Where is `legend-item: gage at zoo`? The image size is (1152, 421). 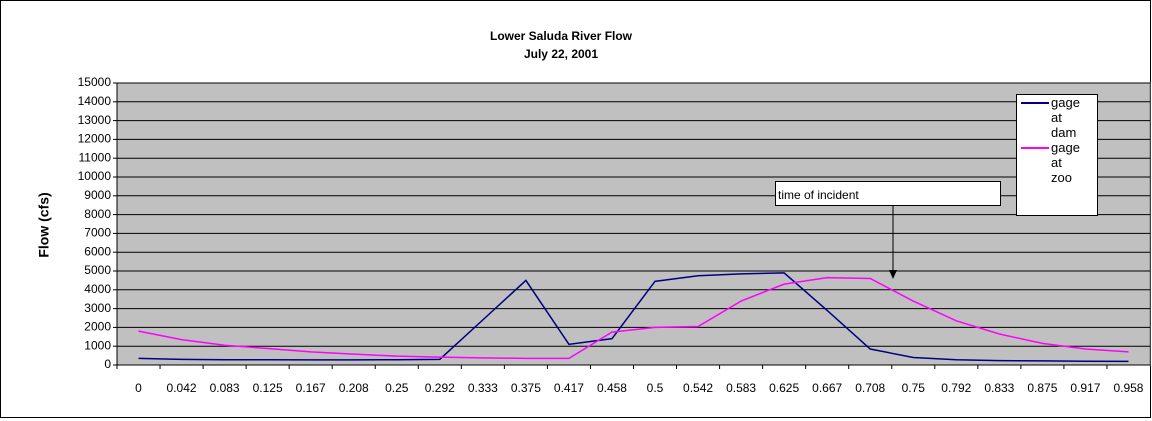 legend-item: gage at zoo is located at coordinates (1049, 162).